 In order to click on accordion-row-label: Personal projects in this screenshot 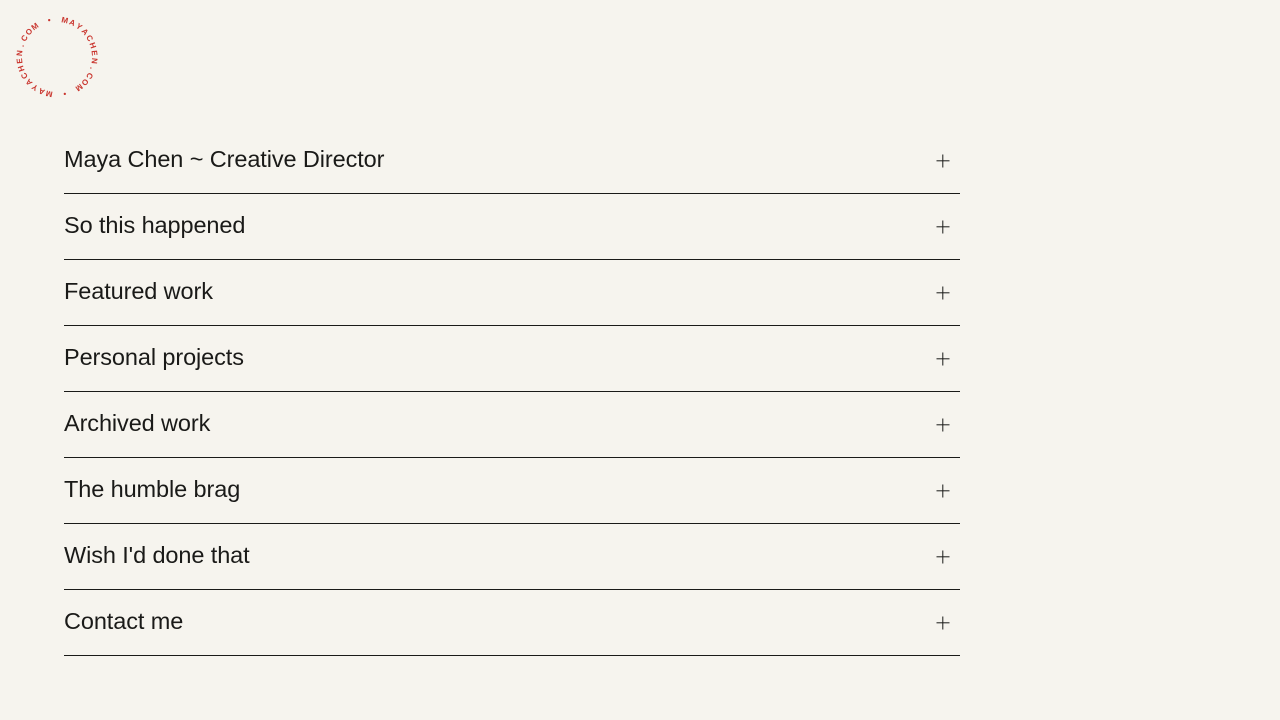, I will do `click(154, 356)`.